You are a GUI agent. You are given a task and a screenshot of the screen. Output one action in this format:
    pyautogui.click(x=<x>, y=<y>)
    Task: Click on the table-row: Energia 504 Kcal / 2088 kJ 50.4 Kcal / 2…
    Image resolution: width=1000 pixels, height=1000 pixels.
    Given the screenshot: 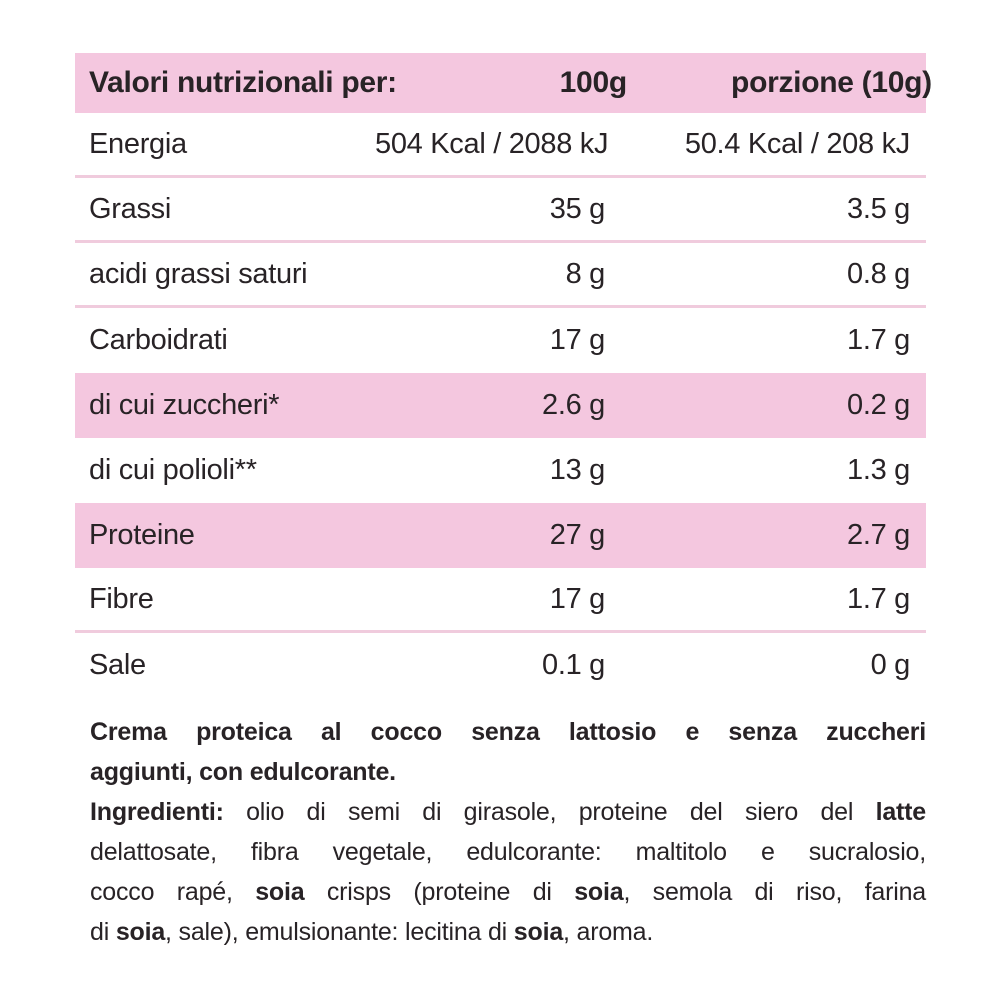 What is the action you would take?
    pyautogui.click(x=500, y=145)
    